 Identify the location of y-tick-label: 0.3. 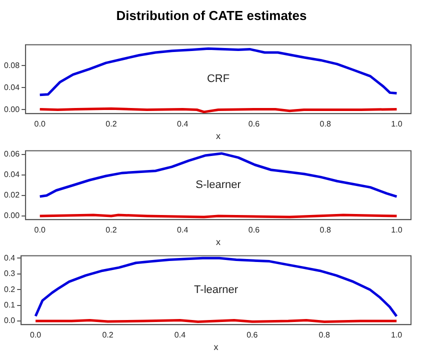
(10, 273).